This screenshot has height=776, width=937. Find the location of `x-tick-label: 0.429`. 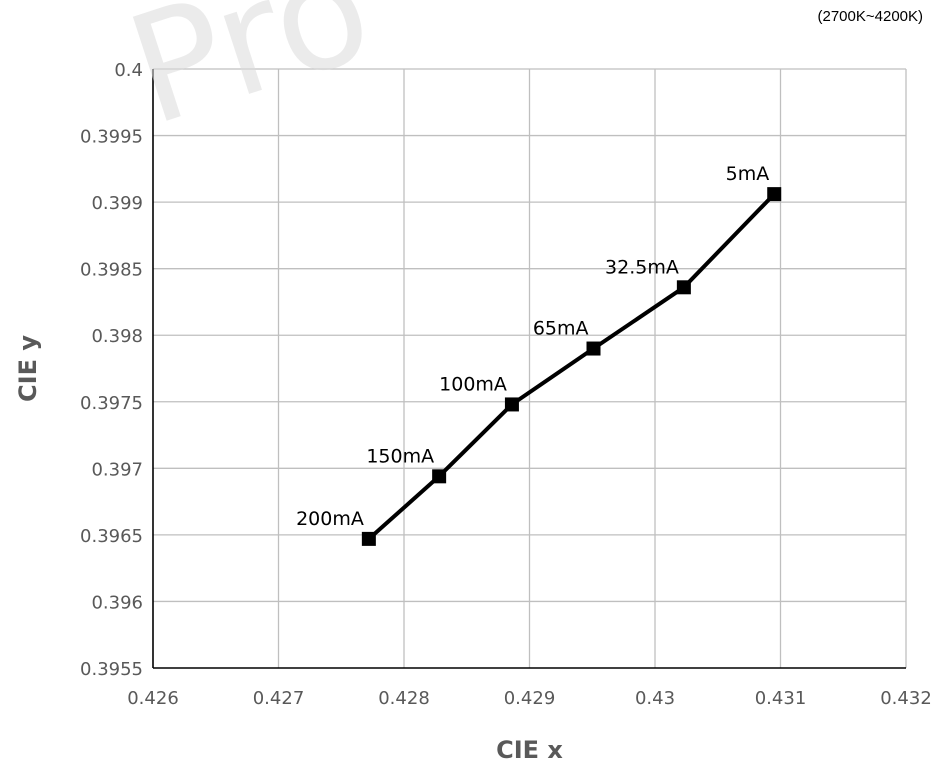

x-tick-label: 0.429 is located at coordinates (530, 698).